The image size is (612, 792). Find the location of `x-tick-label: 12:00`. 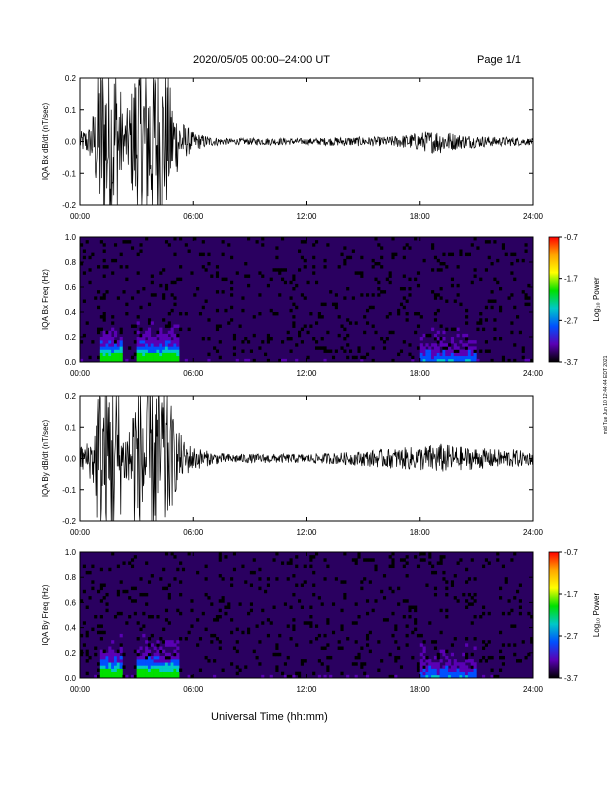

x-tick-label: 12:00 is located at coordinates (306, 532).